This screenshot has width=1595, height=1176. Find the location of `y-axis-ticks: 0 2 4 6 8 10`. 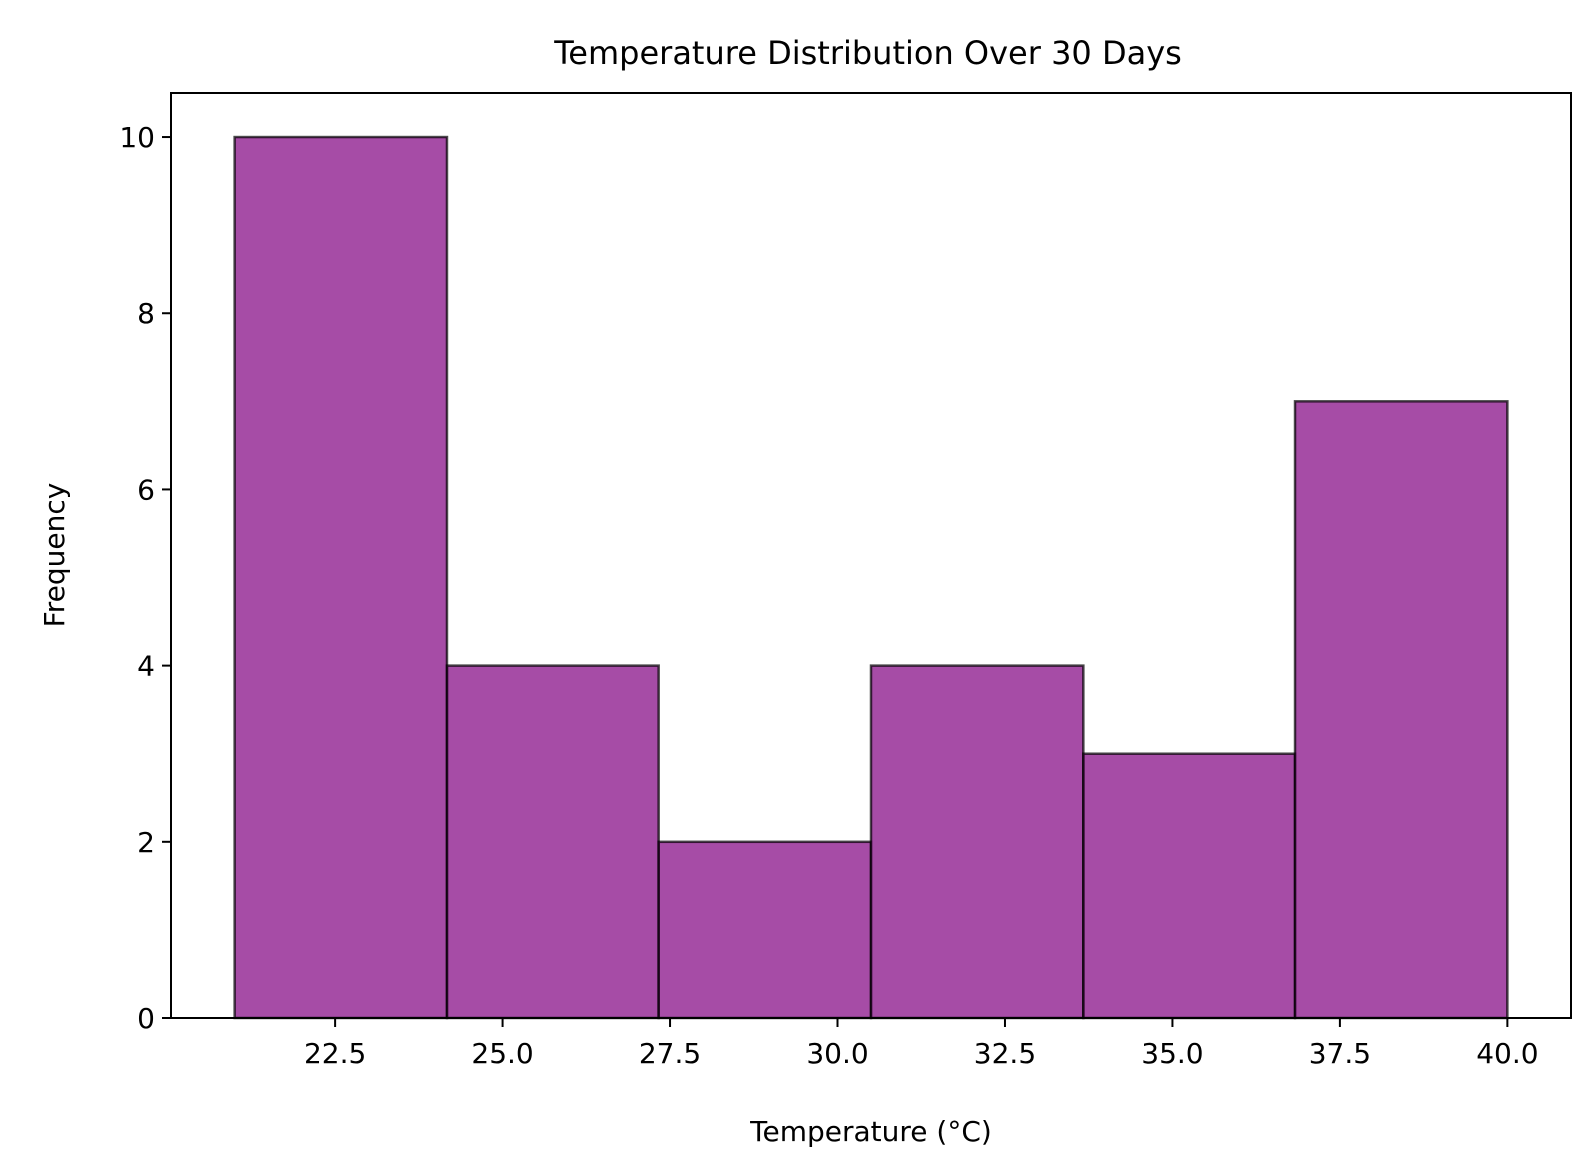

y-axis-ticks: 0 2 4 6 8 10 is located at coordinates (145, 578).